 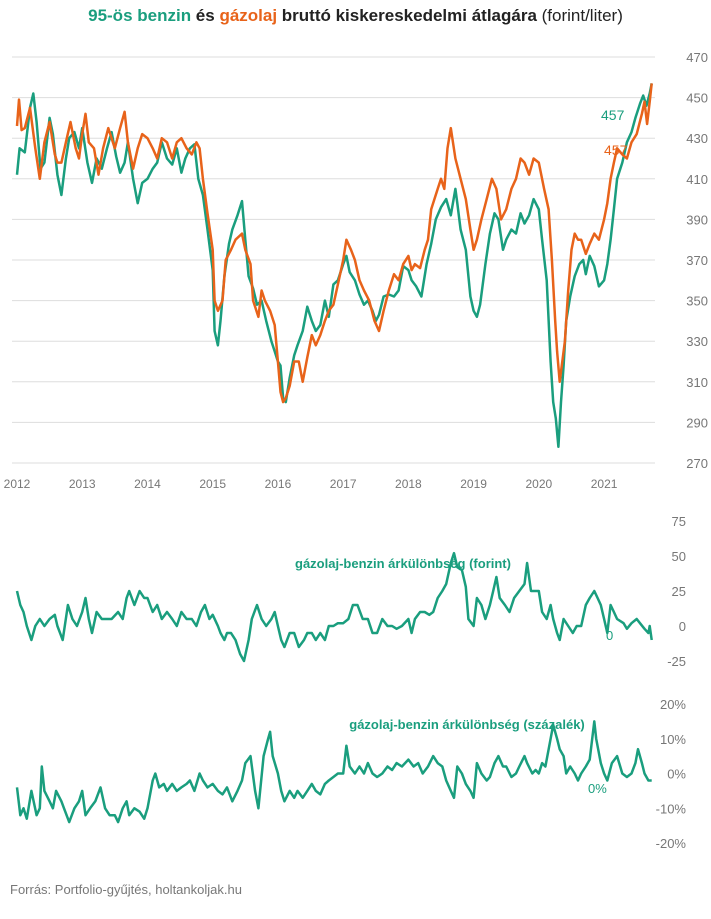 I want to click on y-tick-label: -10%, so click(x=671, y=808).